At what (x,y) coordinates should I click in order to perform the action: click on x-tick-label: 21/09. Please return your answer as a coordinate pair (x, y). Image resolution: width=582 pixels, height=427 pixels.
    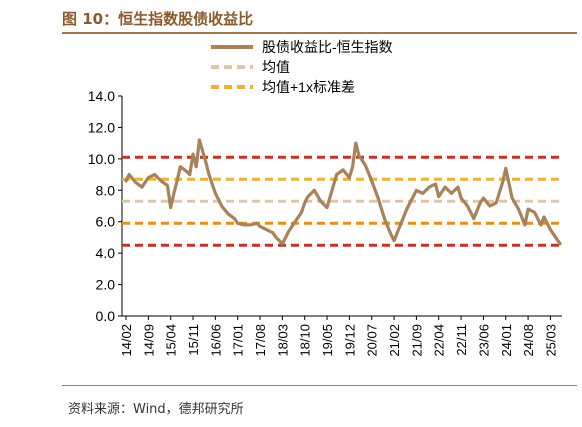
    Looking at the image, I should click on (416, 340).